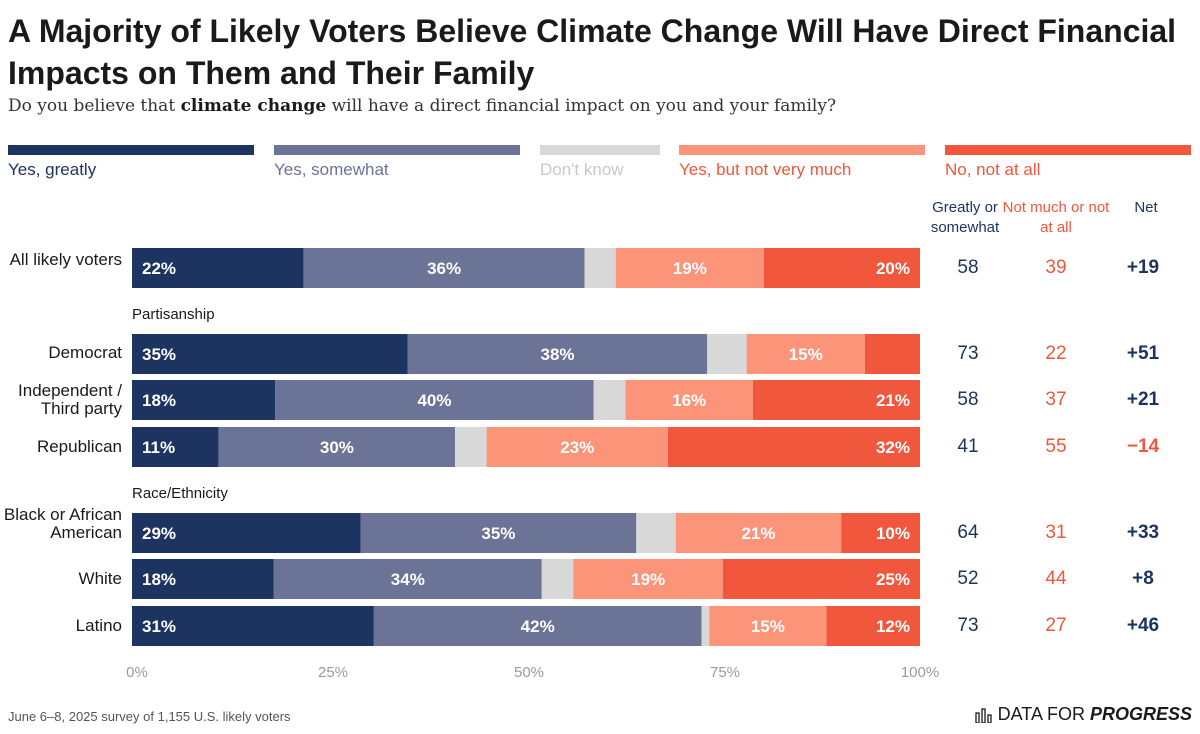  Describe the element at coordinates (1056, 267) in the screenshot. I see `stat-not-much: 39` at that location.